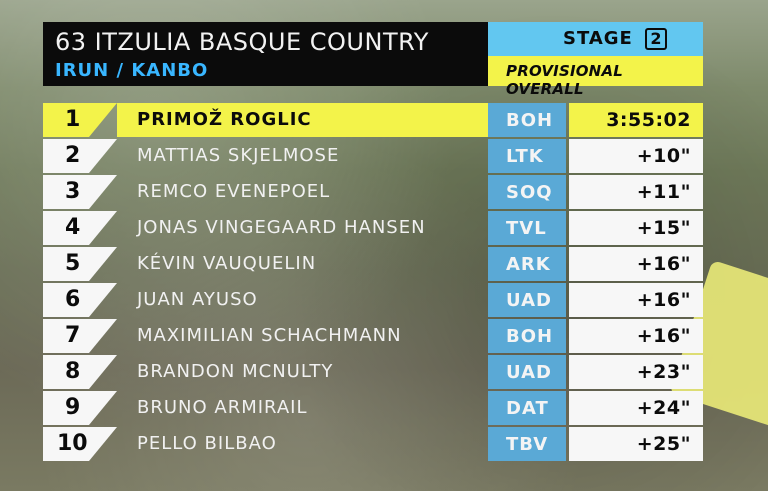 This screenshot has height=491, width=768. I want to click on time-cell: +15", so click(636, 228).